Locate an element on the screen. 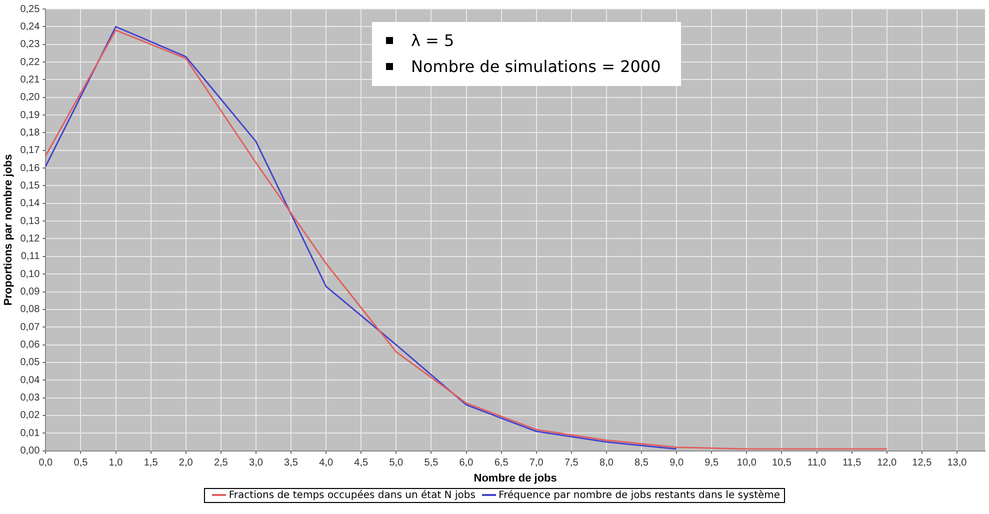 The height and width of the screenshot is (514, 989). x-tick-label: 12,5 is located at coordinates (922, 463).